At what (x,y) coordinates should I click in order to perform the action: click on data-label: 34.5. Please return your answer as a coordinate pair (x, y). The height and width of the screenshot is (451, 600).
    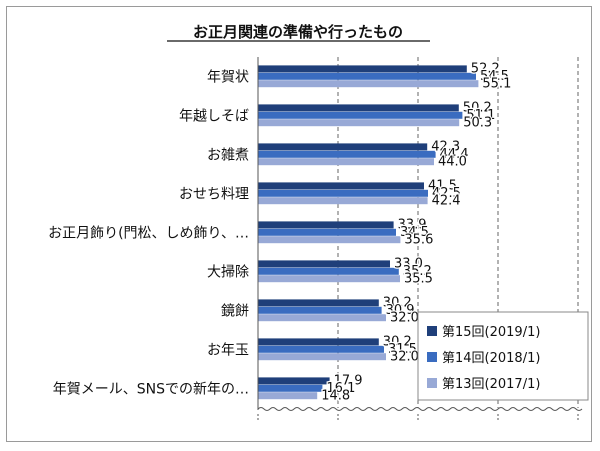
    Looking at the image, I should click on (414, 232).